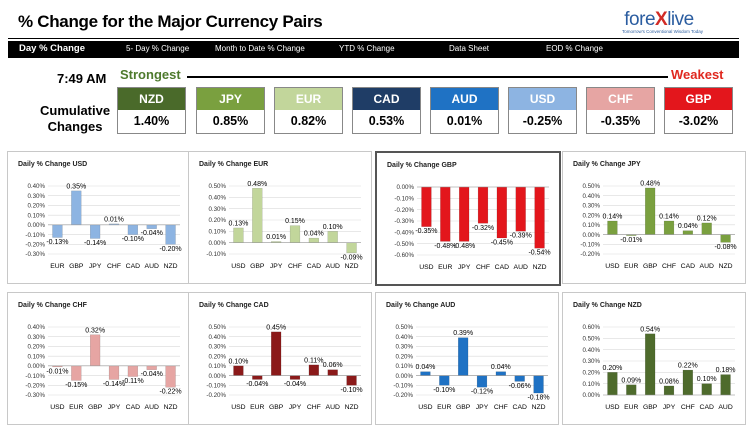 The height and width of the screenshot is (433, 751). I want to click on x-tick-label: AUD, so click(521, 267).